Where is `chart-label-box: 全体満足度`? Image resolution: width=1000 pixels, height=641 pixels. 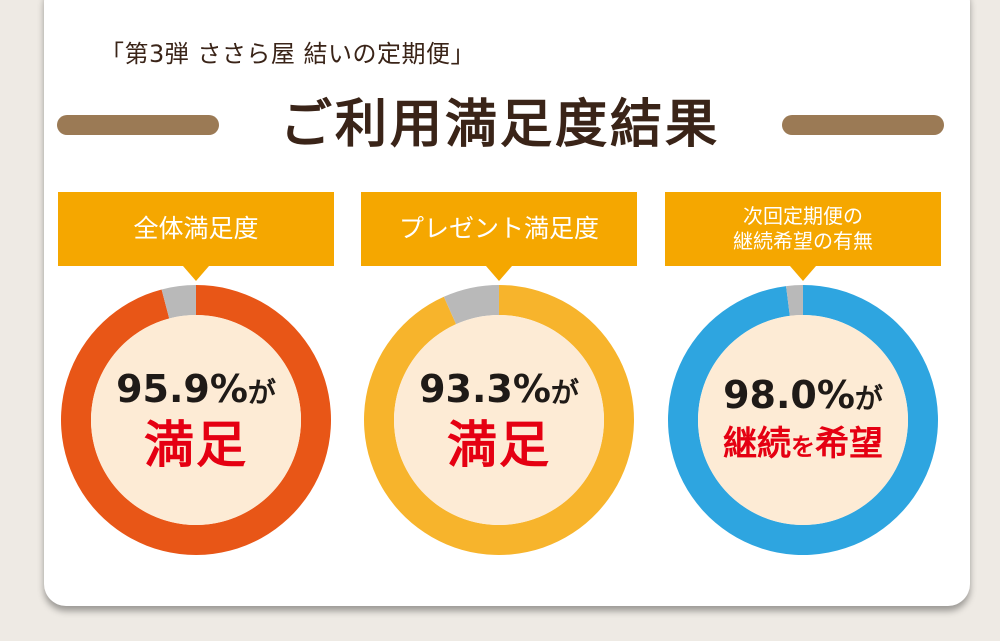 chart-label-box: 全体満足度 is located at coordinates (196, 229).